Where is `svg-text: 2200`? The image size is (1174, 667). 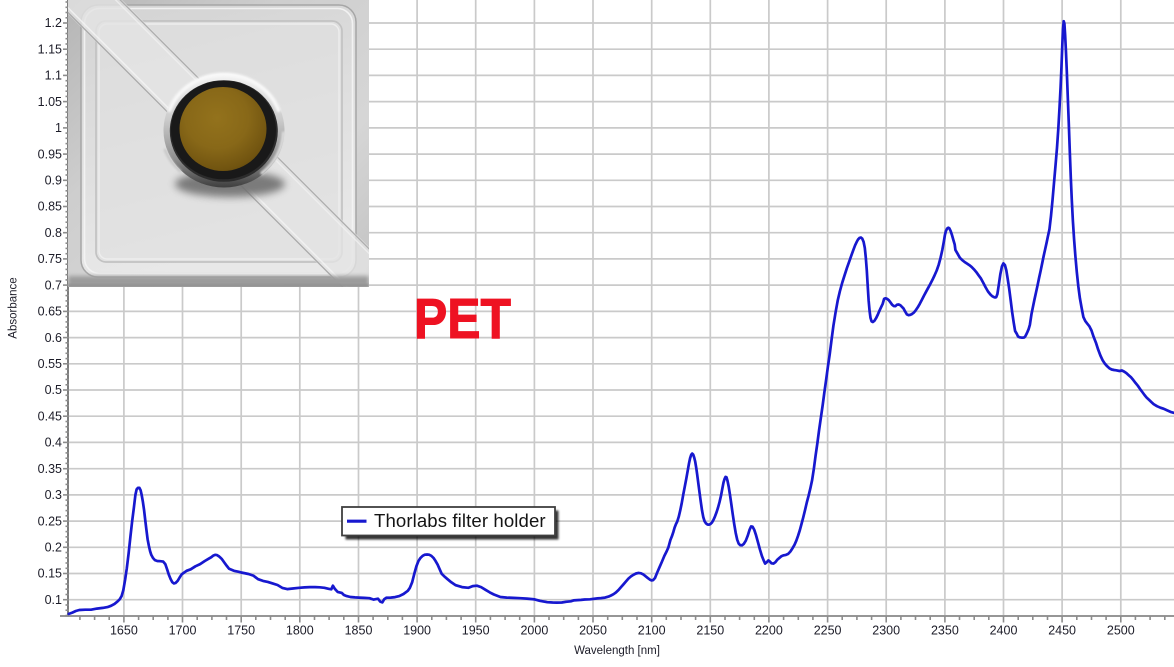
svg-text: 2200 is located at coordinates (769, 631).